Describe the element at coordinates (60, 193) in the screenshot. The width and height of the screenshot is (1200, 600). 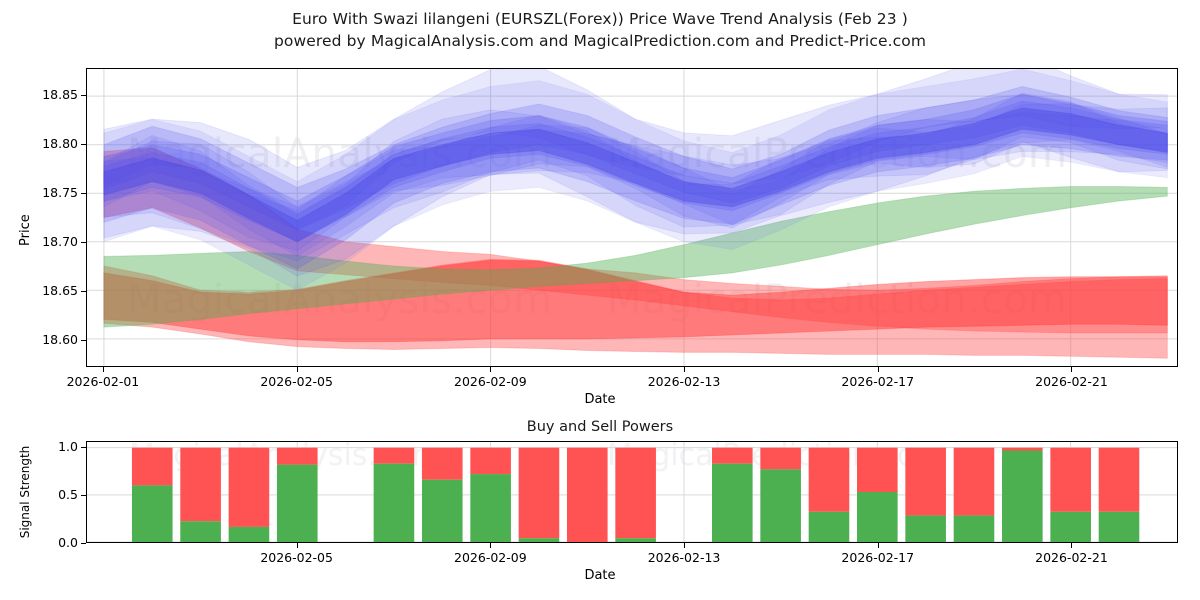
I see `price-y-tick-label: 18.75` at that location.